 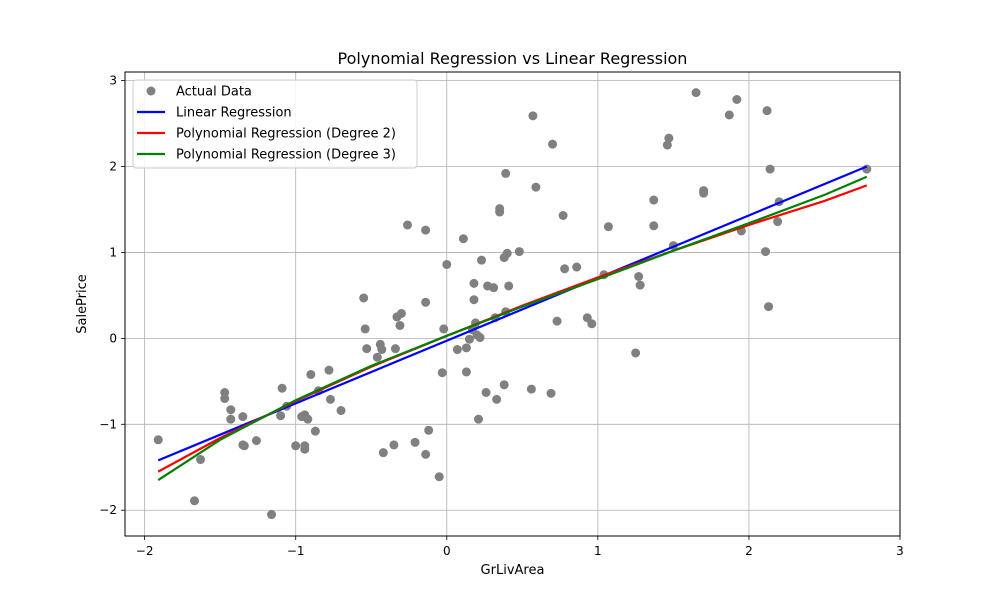 I want to click on x-tick-label: 1, so click(x=598, y=551).